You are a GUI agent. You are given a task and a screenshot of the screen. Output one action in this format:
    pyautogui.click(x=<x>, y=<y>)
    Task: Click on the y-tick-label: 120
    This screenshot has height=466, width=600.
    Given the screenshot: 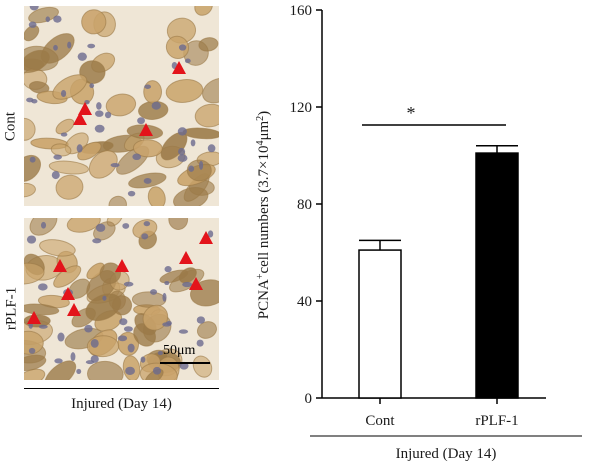 What is the action you would take?
    pyautogui.click(x=301, y=108)
    